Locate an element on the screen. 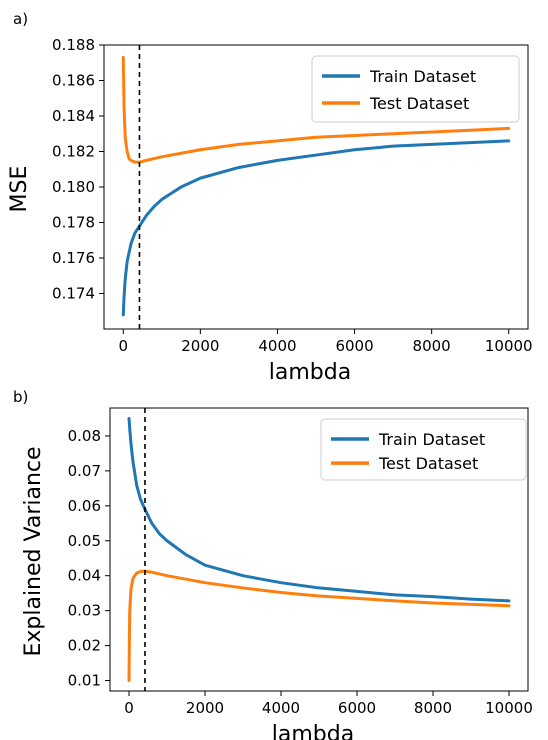  y-tick-label: 0.176 is located at coordinates (73, 258).